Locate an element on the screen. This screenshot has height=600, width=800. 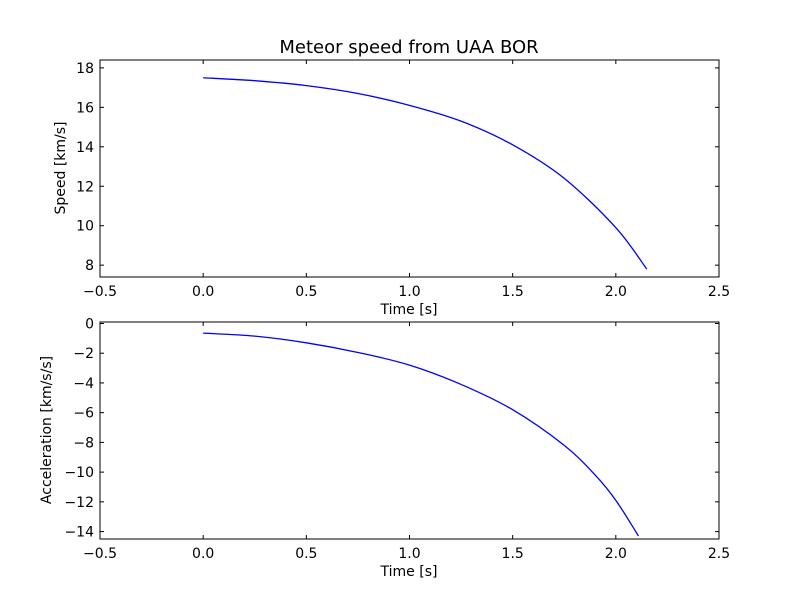
speed-y-tick-label: 18 is located at coordinates (85, 69).